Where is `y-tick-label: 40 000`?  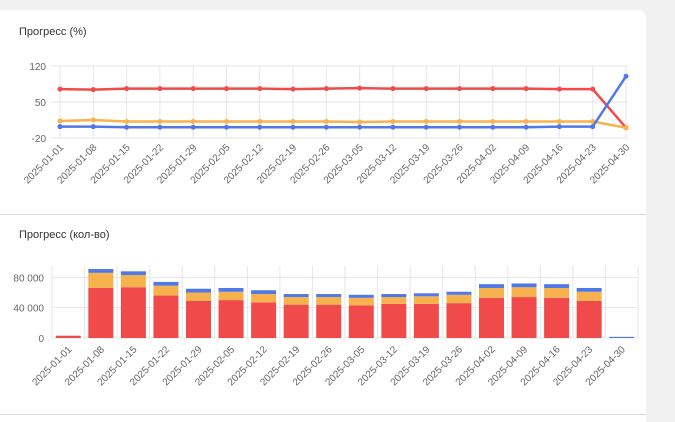
y-tick-label: 40 000 is located at coordinates (28, 309).